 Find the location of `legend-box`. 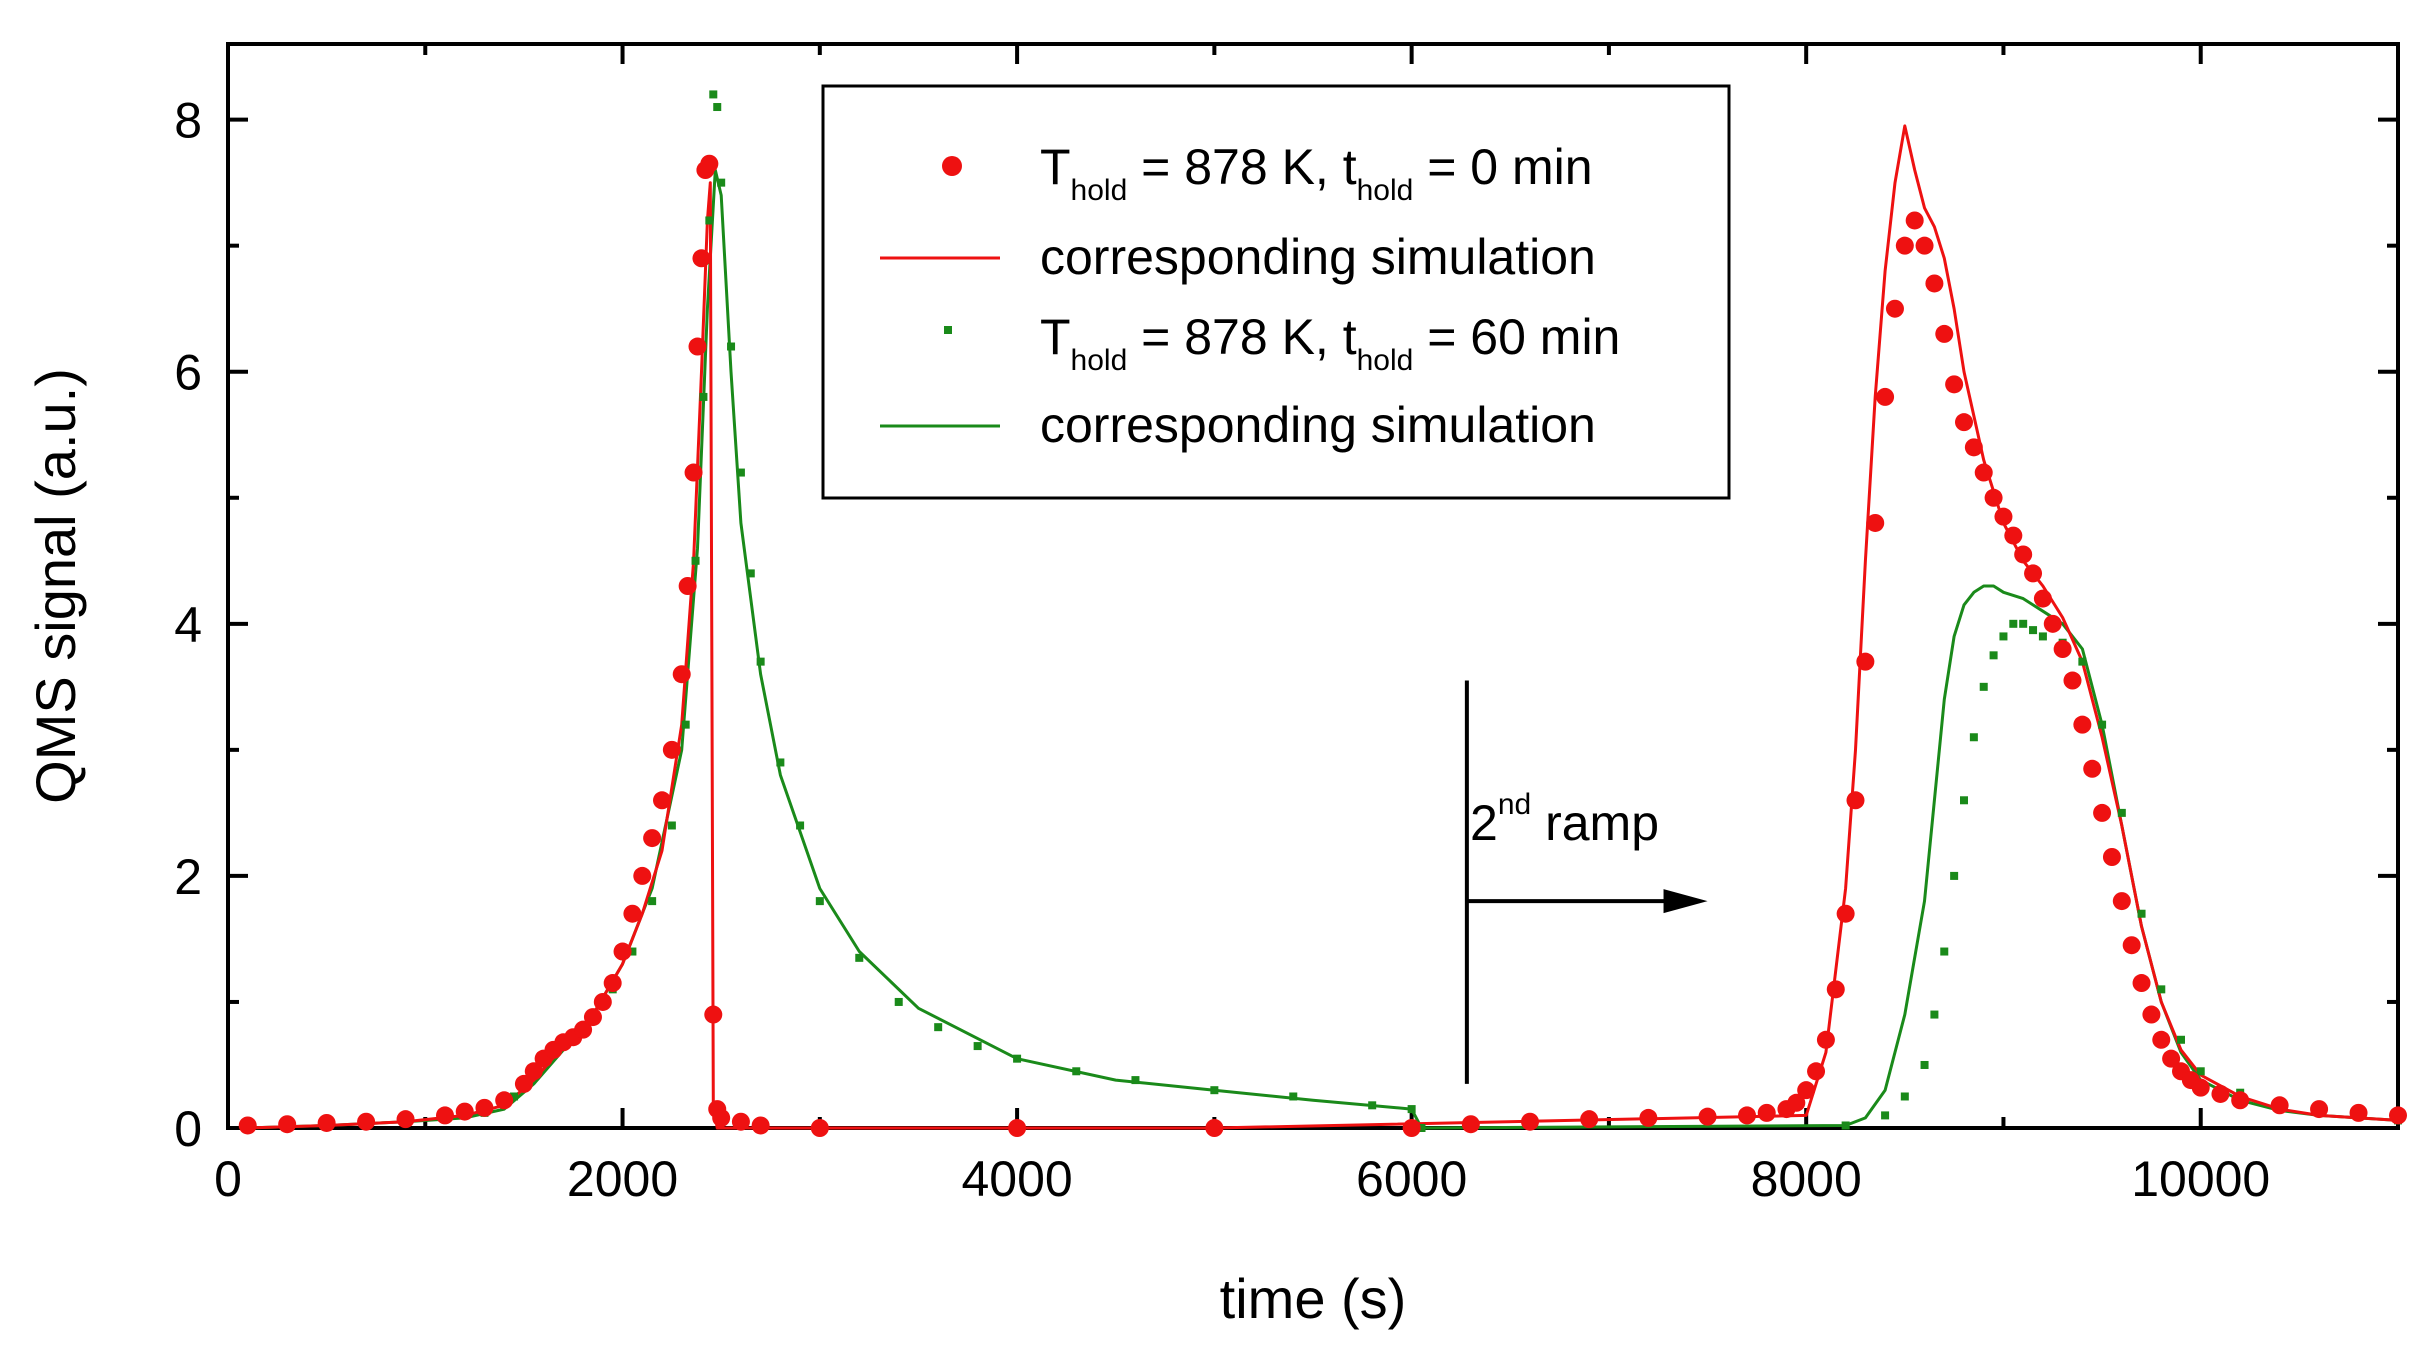

legend-box is located at coordinates (1276, 292).